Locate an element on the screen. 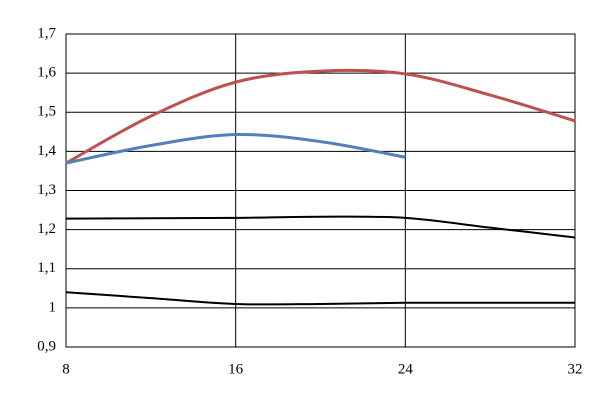 The image size is (612, 403). x-tick-label: 8 is located at coordinates (66, 369).